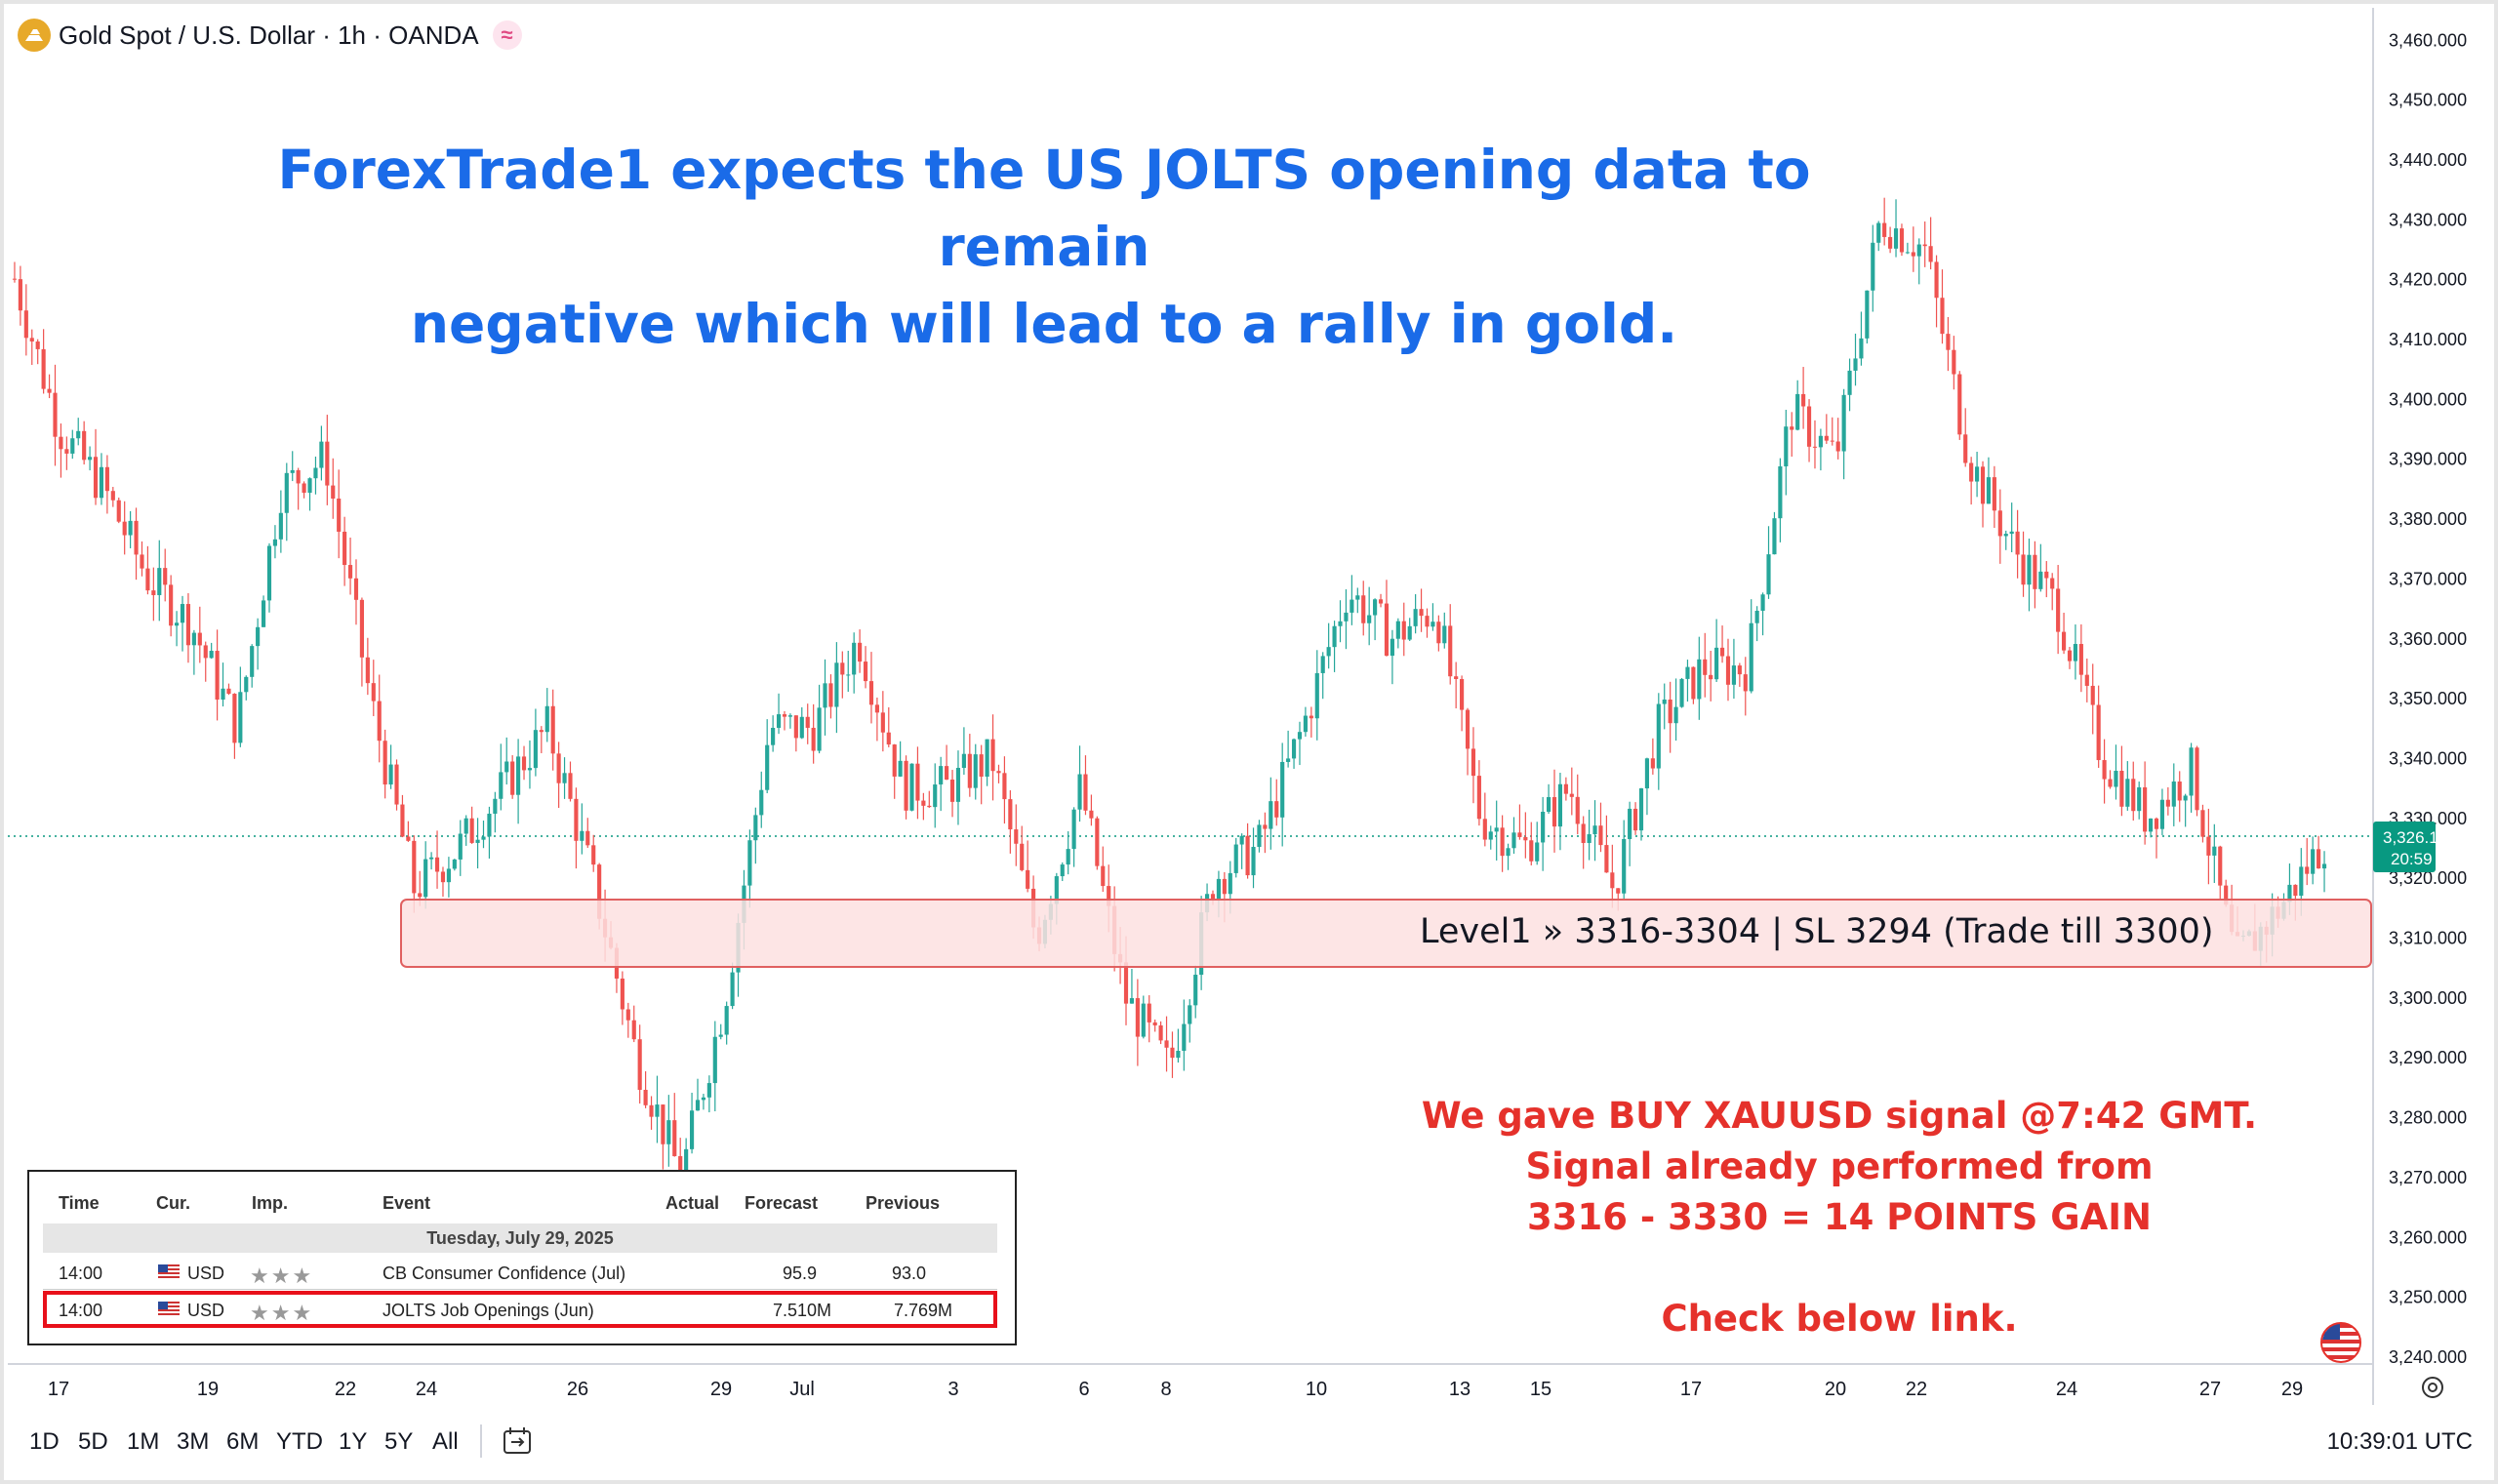  Describe the element at coordinates (299, 1441) in the screenshot. I see `range-ytd-button: YTD` at that location.